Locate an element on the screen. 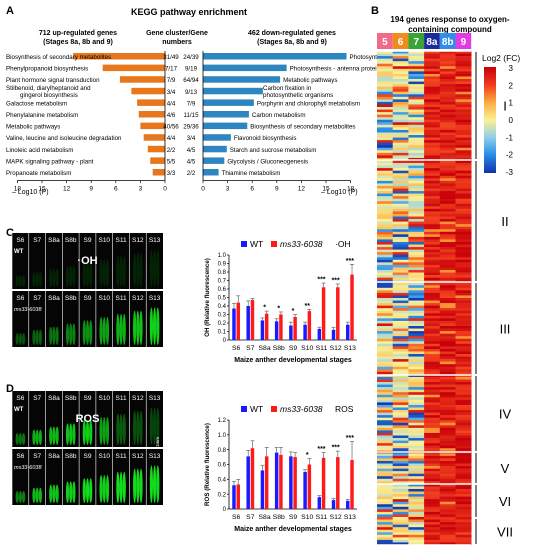 The height and width of the screenshot is (550, 539). down-bar is located at coordinates (214, 160).